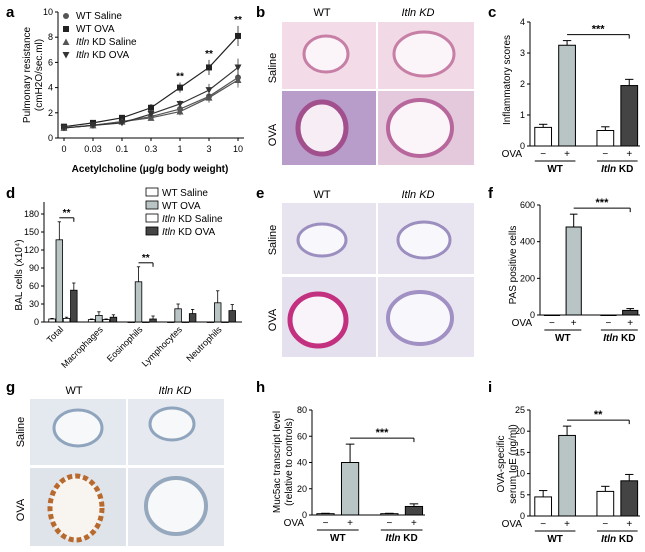 The image size is (645, 552). I want to click on airway-g-wt-ova, so click(76, 508).